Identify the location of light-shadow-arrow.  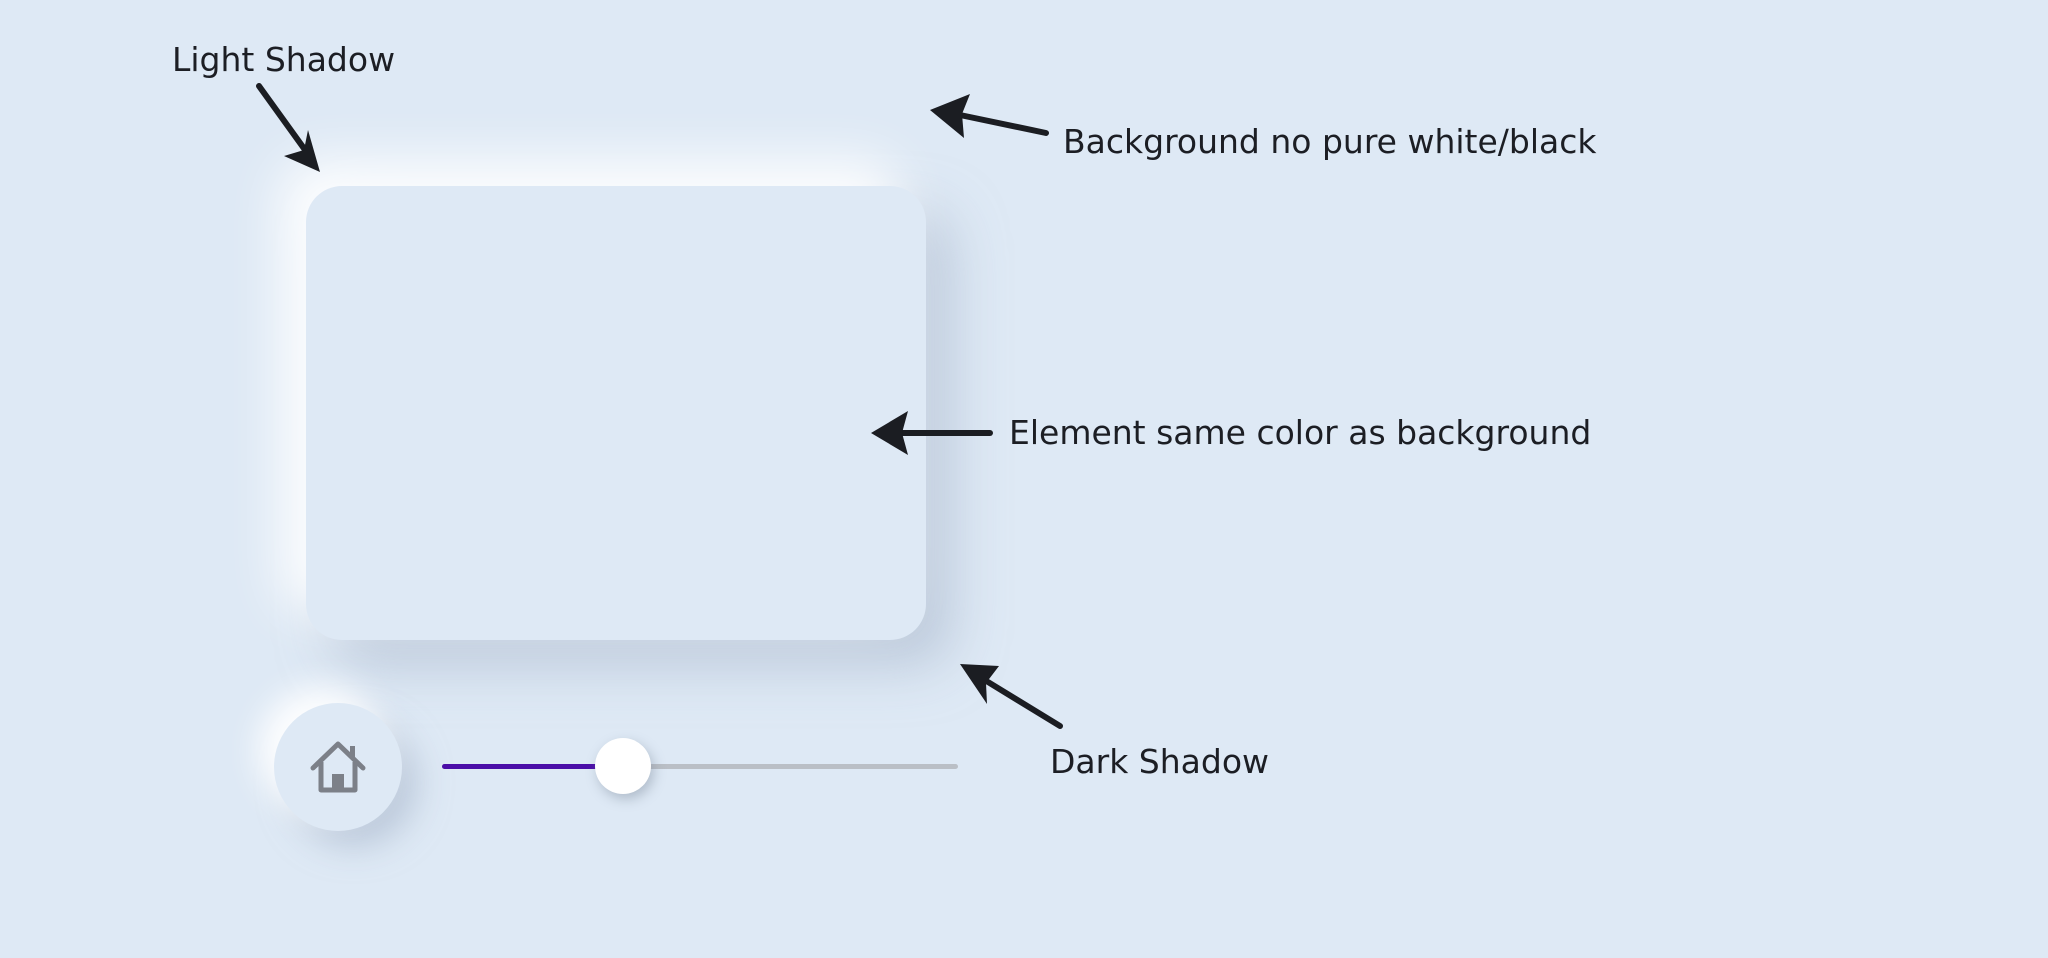
(288, 127).